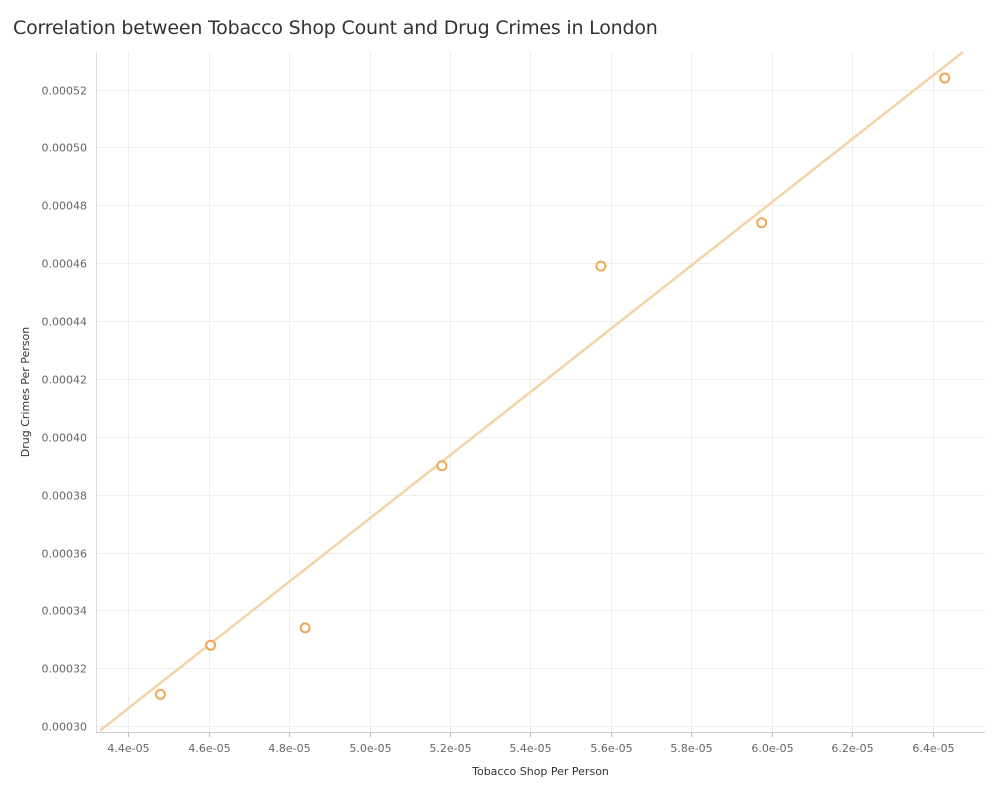 Image resolution: width=996 pixels, height=791 pixels. What do you see at coordinates (65, 438) in the screenshot?
I see `y-tick-label: 0.00040` at bounding box center [65, 438].